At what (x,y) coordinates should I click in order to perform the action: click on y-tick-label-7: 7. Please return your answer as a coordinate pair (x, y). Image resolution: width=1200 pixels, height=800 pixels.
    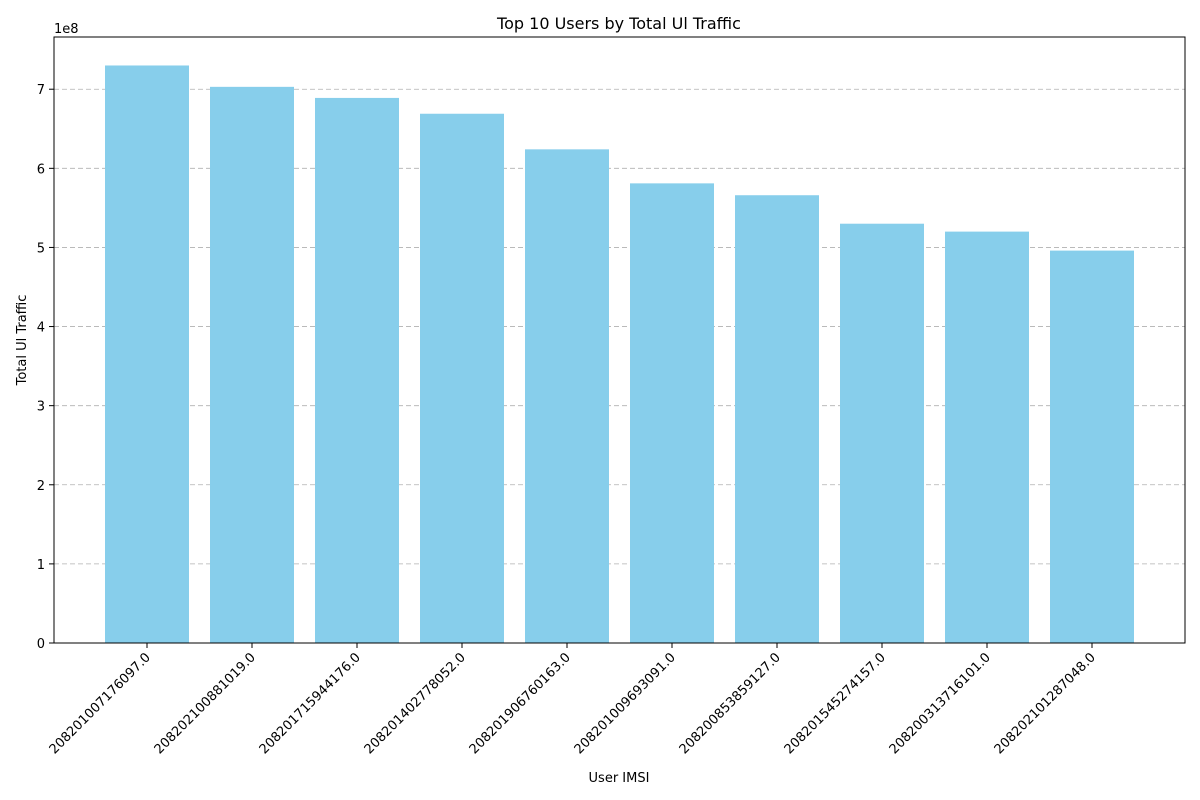
    Looking at the image, I should click on (41, 90).